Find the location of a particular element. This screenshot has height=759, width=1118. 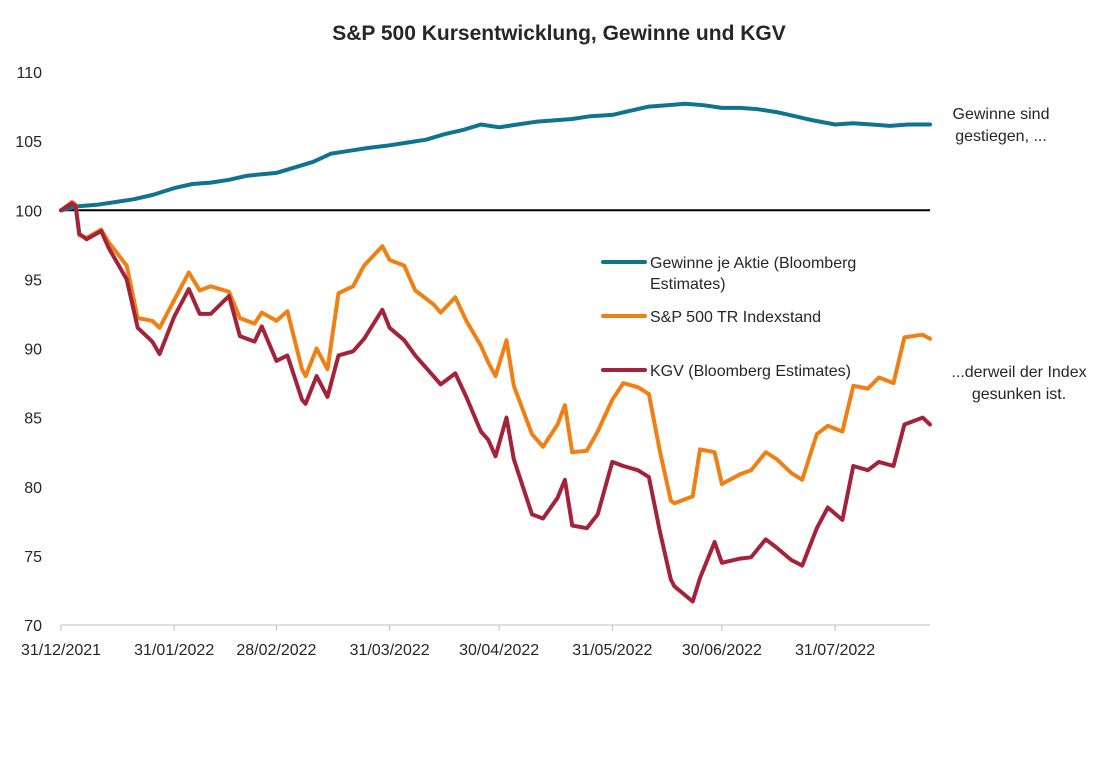

y-tick-label: 85 is located at coordinates (33, 419).